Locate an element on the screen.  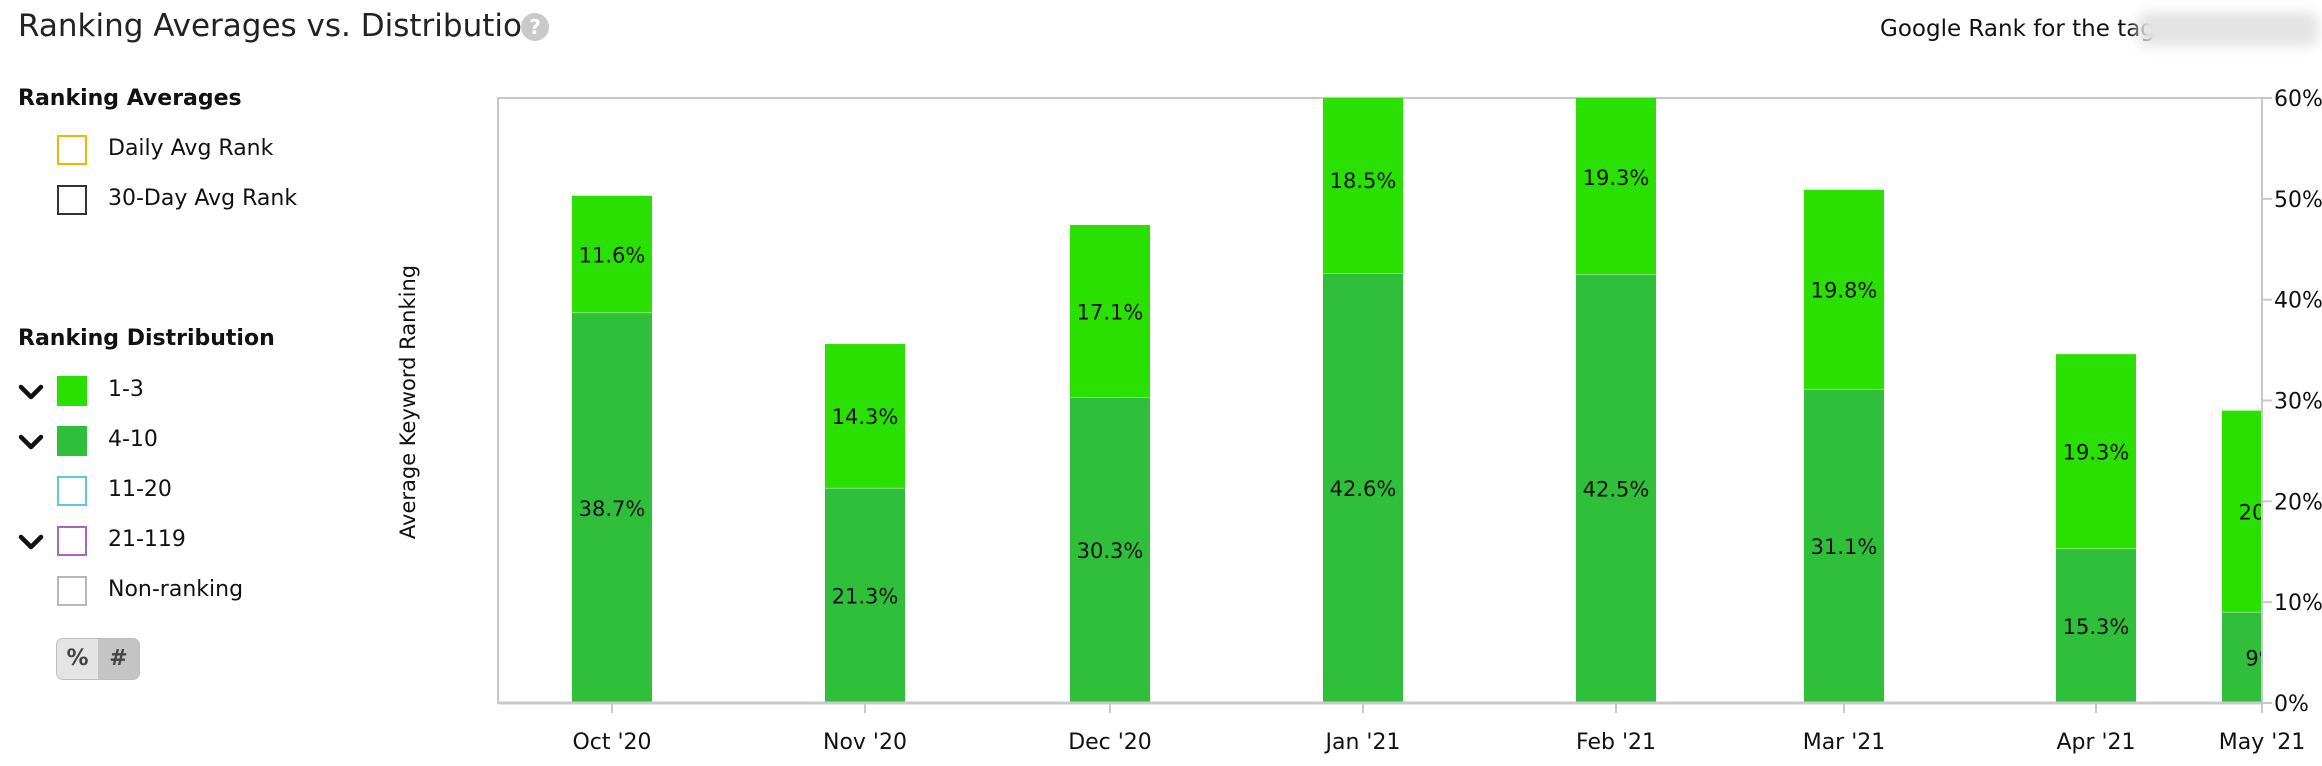
legend-label: 11-20 is located at coordinates (140, 489).